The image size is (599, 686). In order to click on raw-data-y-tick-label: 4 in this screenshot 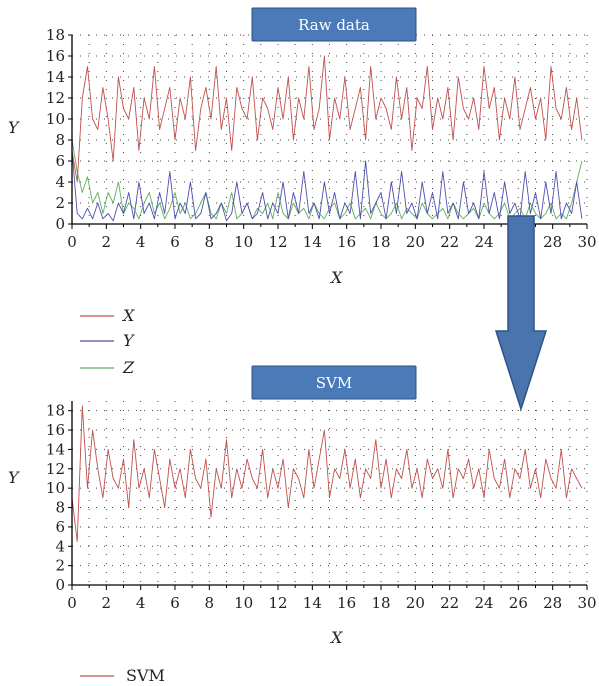, I will do `click(60, 182)`.